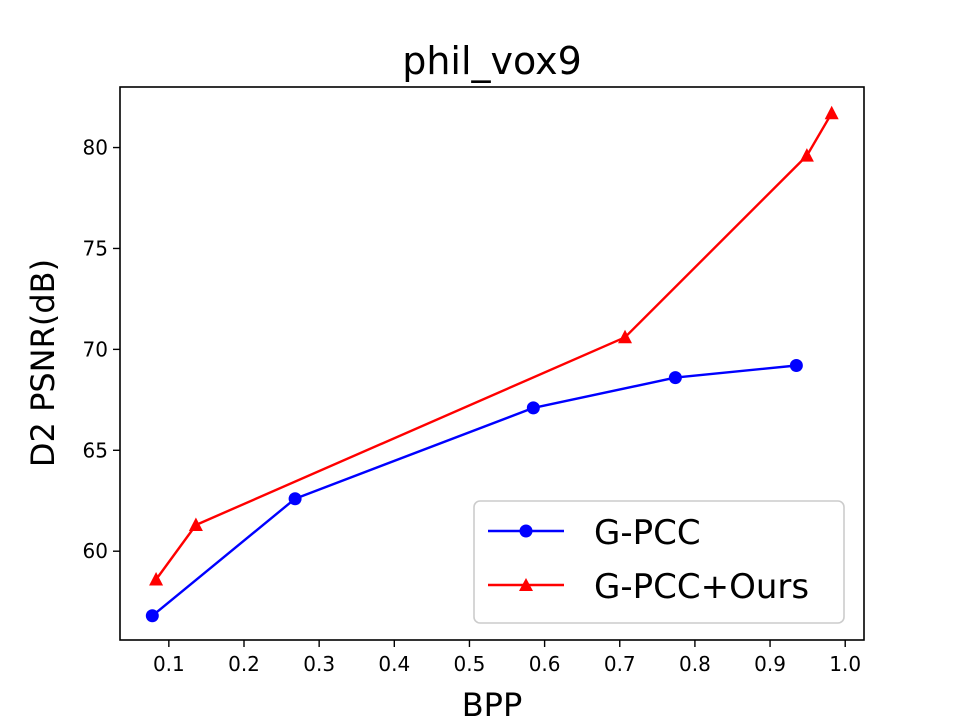 Image resolution: width=960 pixels, height=720 pixels. Describe the element at coordinates (845, 664) in the screenshot. I see `x-tick-label: 1.0` at that location.